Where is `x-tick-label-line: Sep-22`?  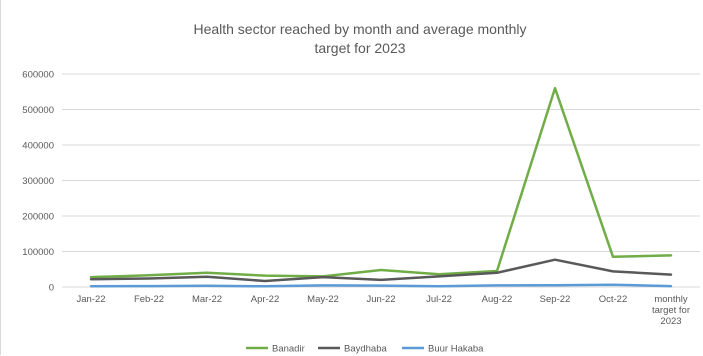 x-tick-label-line: Sep-22 is located at coordinates (555, 299).